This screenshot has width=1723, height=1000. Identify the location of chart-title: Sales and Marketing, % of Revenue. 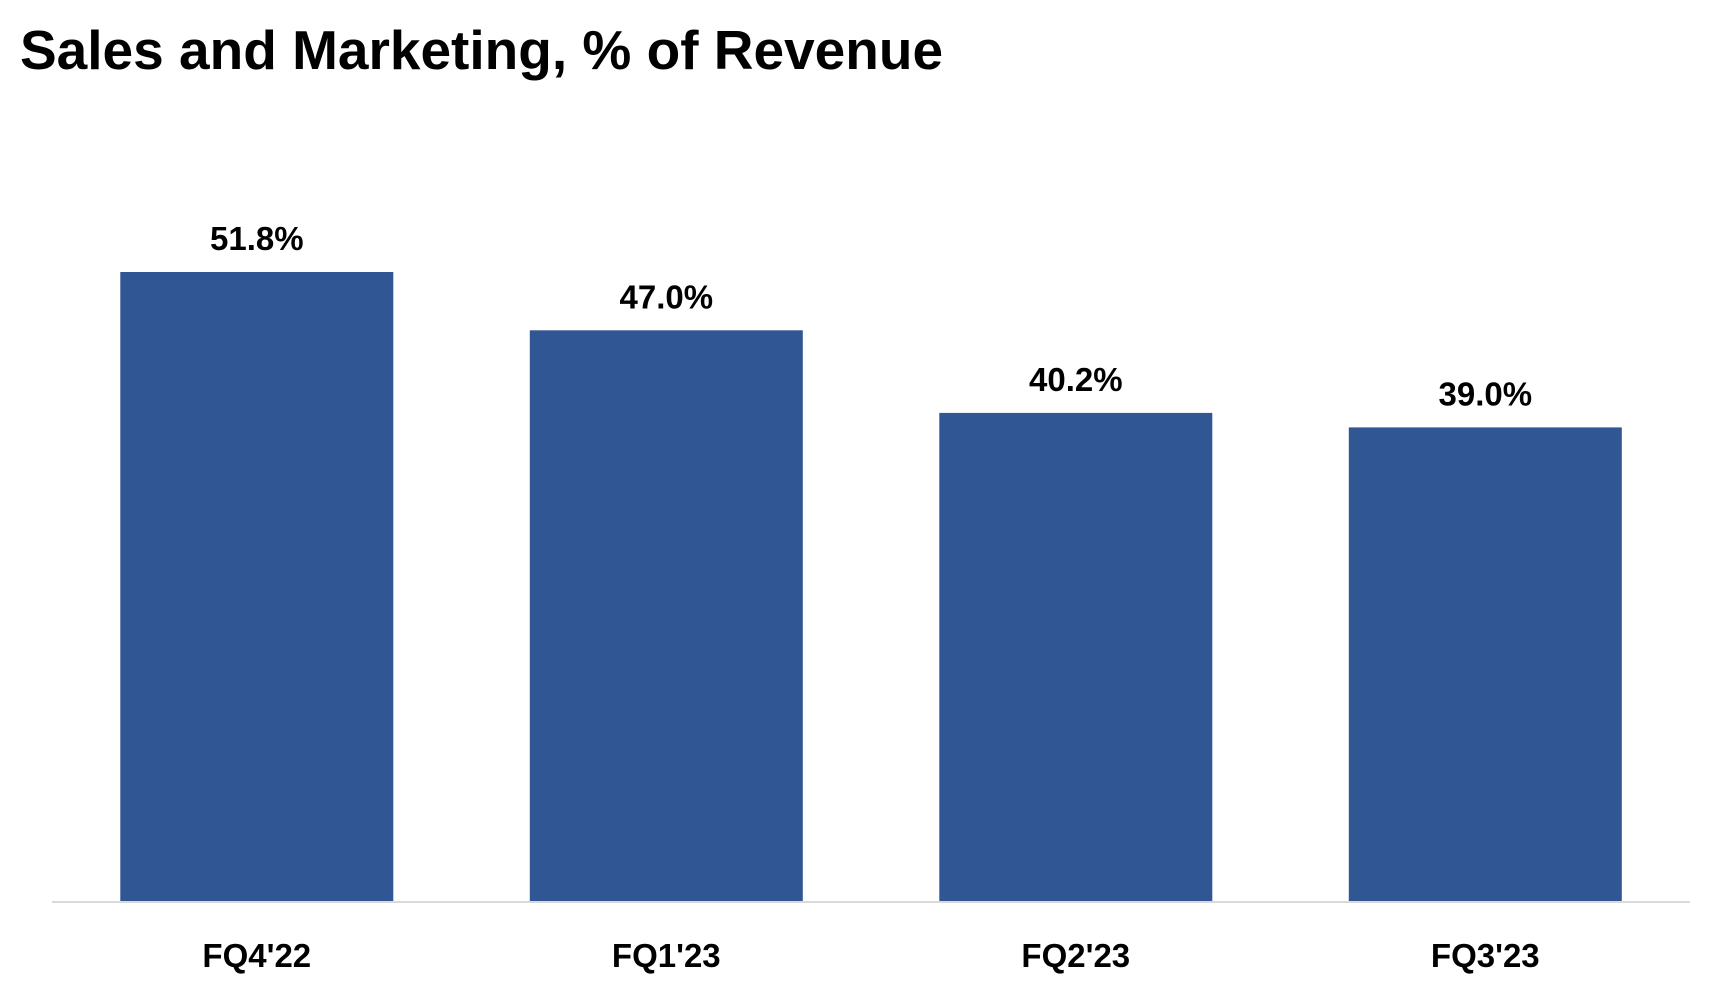
(482, 50).